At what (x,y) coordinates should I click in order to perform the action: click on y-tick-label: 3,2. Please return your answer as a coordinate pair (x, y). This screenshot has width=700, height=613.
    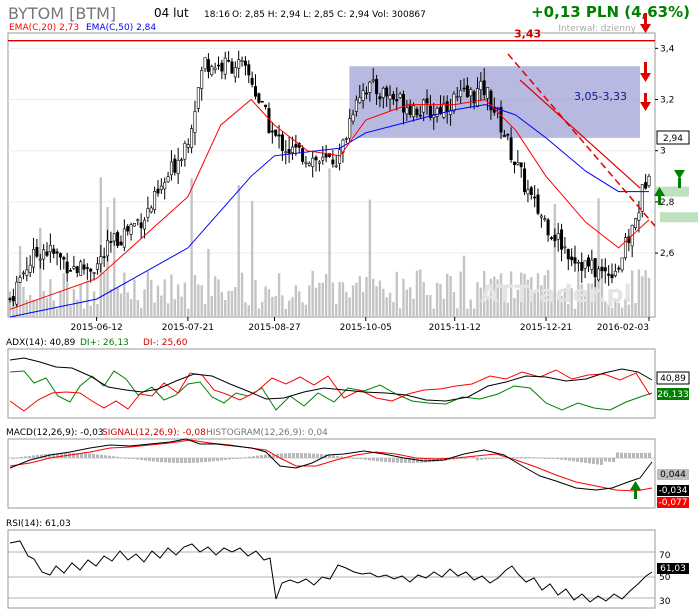
    Looking at the image, I should click on (667, 101).